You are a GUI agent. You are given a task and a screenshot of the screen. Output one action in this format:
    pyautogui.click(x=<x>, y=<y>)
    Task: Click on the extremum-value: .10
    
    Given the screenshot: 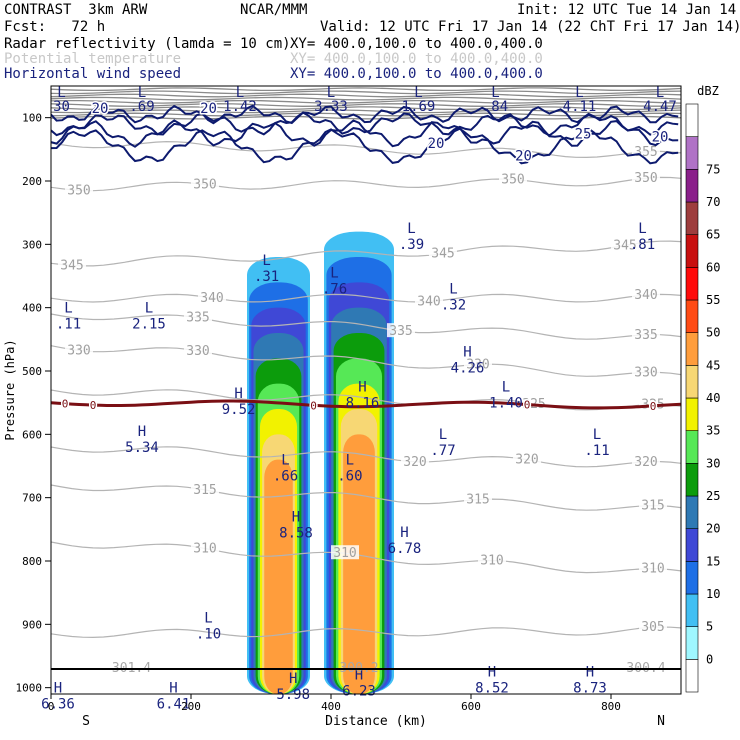 What is the action you would take?
    pyautogui.click(x=208, y=635)
    